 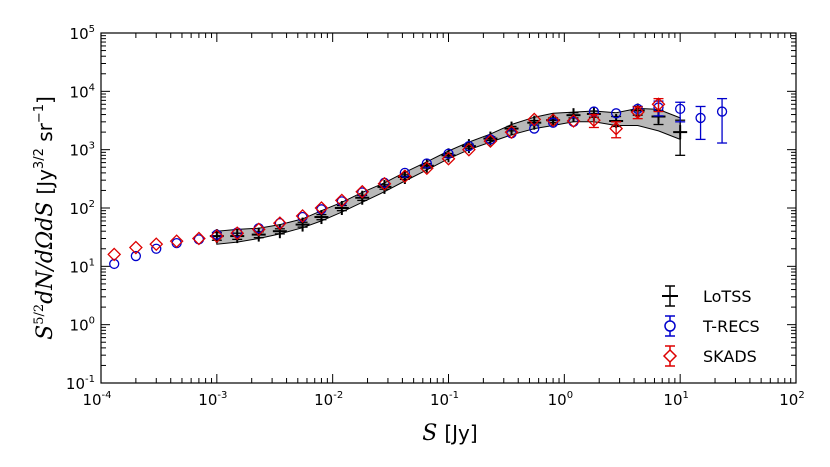 I want to click on legend-item-skads: SKADS, so click(x=709, y=356).